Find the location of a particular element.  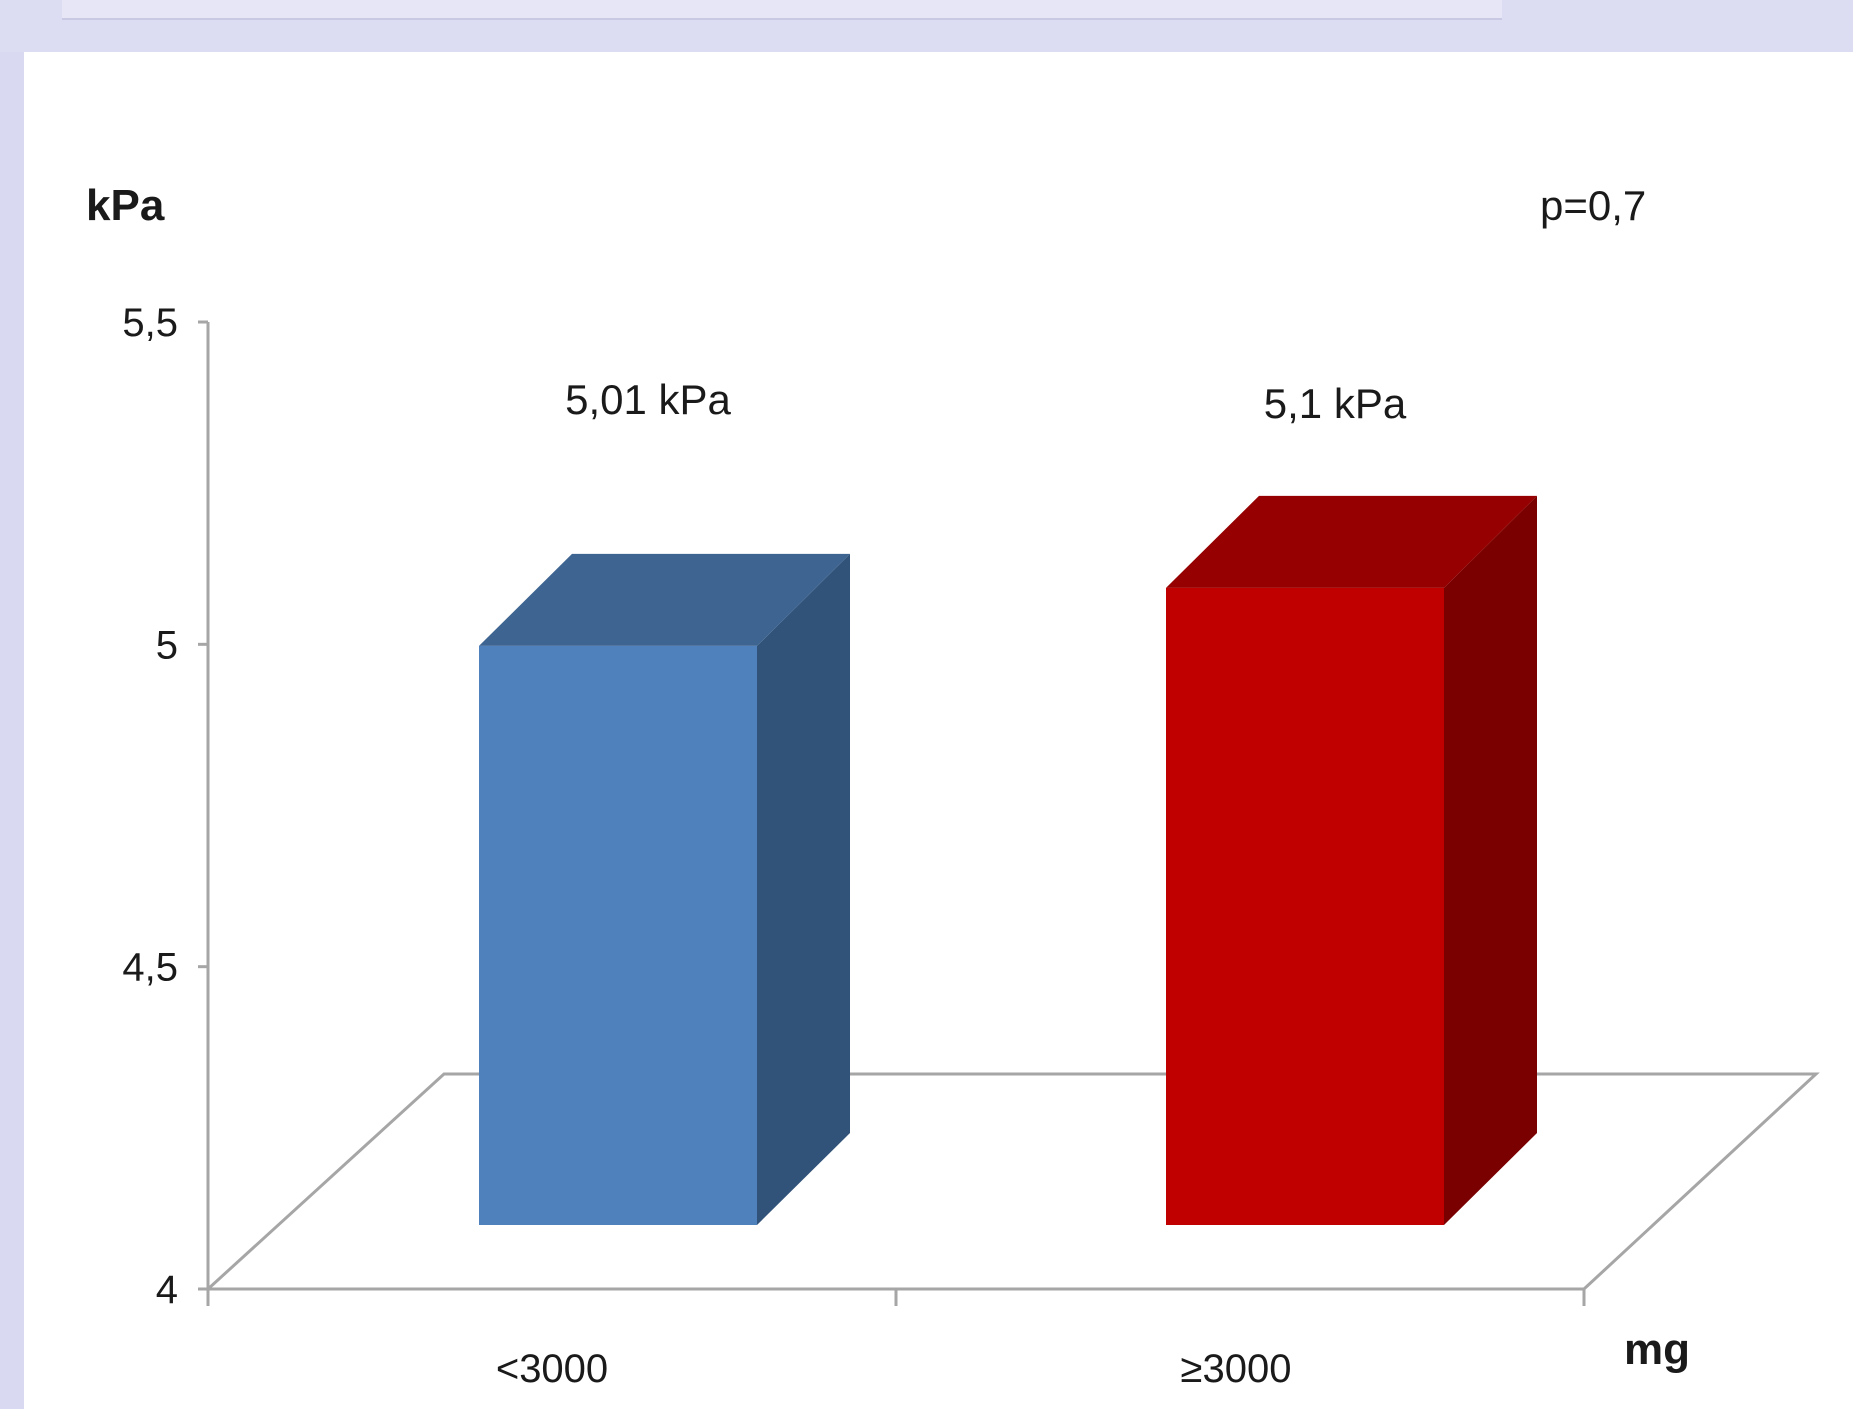

x-axis-title: mg is located at coordinates (1657, 1349).